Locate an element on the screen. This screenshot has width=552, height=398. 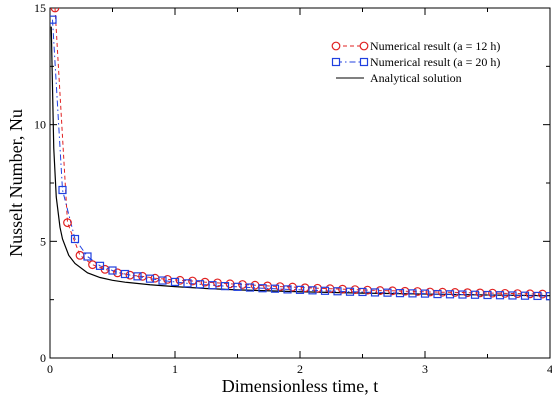
y-tick-label: 5 is located at coordinates (43, 241).